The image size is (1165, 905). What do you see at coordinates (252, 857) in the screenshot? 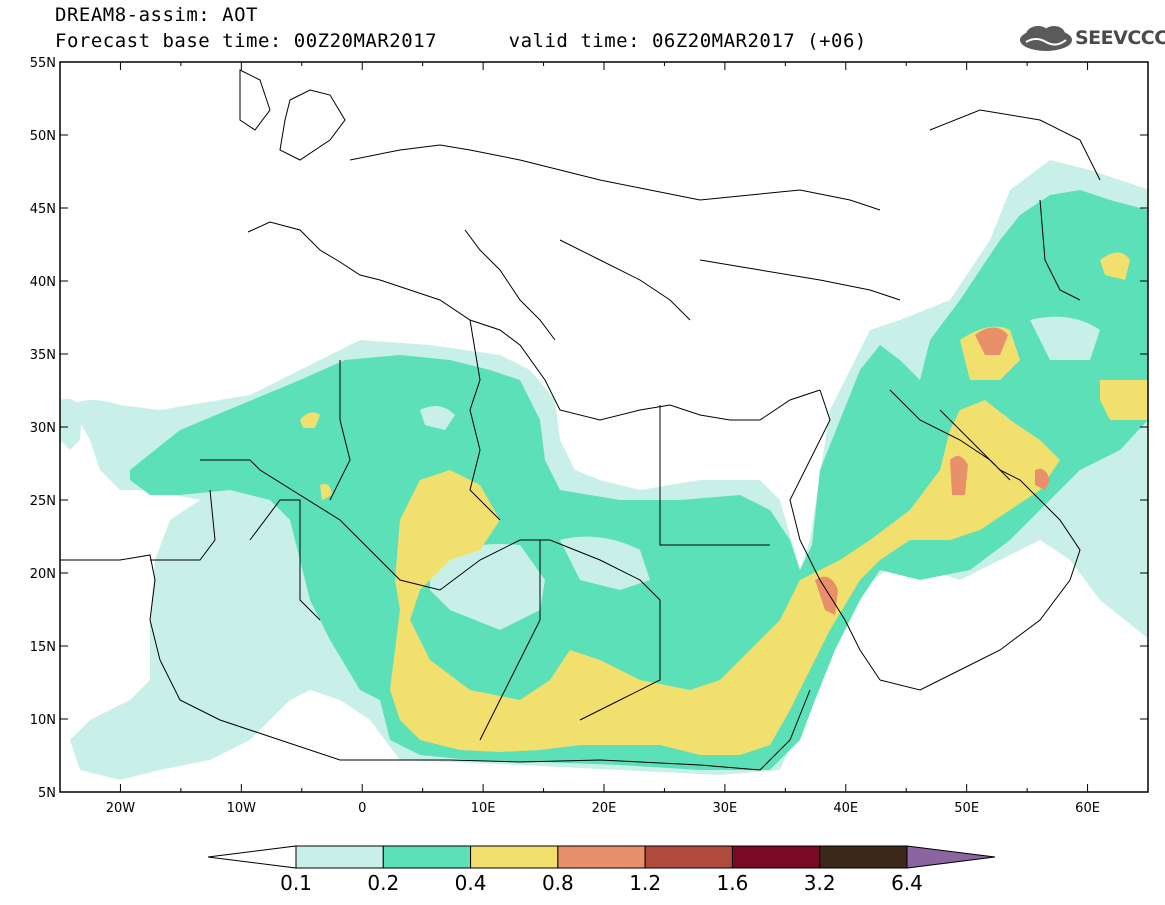
I see `colorbar-arrow-low` at bounding box center [252, 857].